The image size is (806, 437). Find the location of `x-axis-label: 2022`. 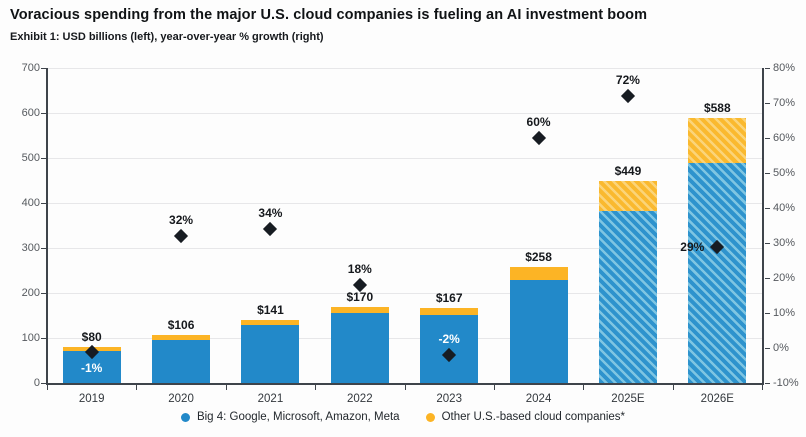

x-axis-label: 2022 is located at coordinates (360, 399).